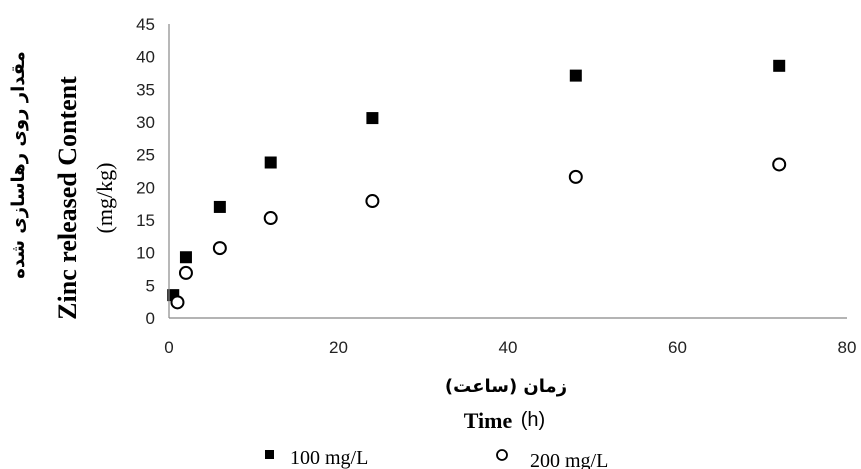 The height and width of the screenshot is (469, 861). I want to click on y-tick-label: 20, so click(145, 187).